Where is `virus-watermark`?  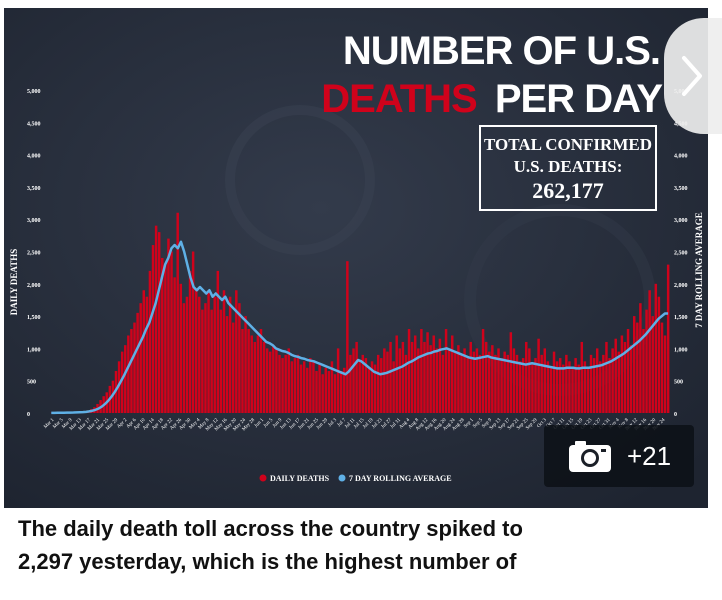
virus-watermark is located at coordinates (300, 180).